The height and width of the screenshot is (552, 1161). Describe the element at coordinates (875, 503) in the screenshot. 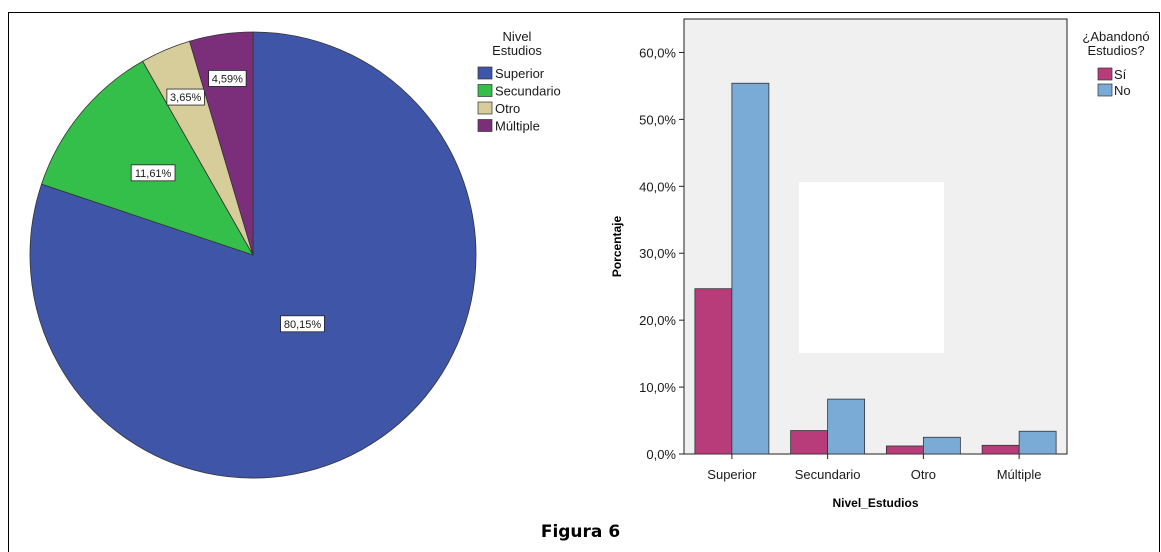

I see `x-axis-title: Nivel_Estudios` at that location.